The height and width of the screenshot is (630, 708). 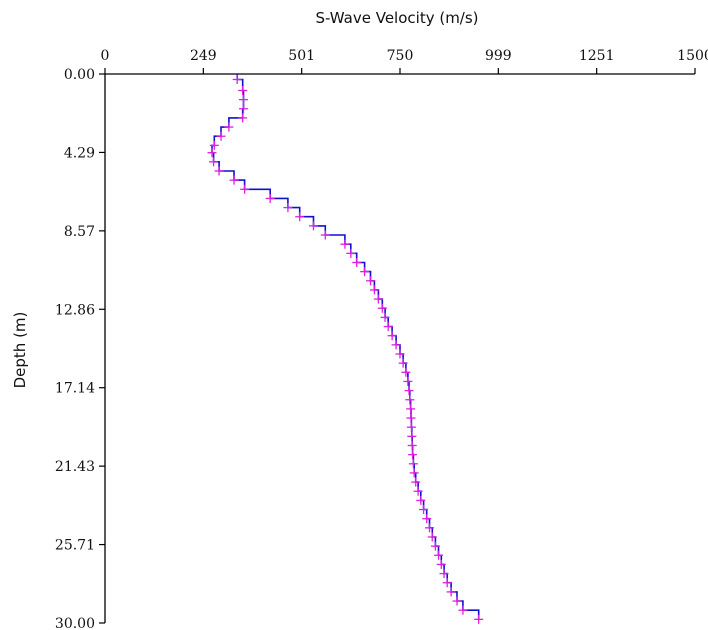 I want to click on x-axis-title: S-Wave Velocity (m/s), so click(x=396, y=18).